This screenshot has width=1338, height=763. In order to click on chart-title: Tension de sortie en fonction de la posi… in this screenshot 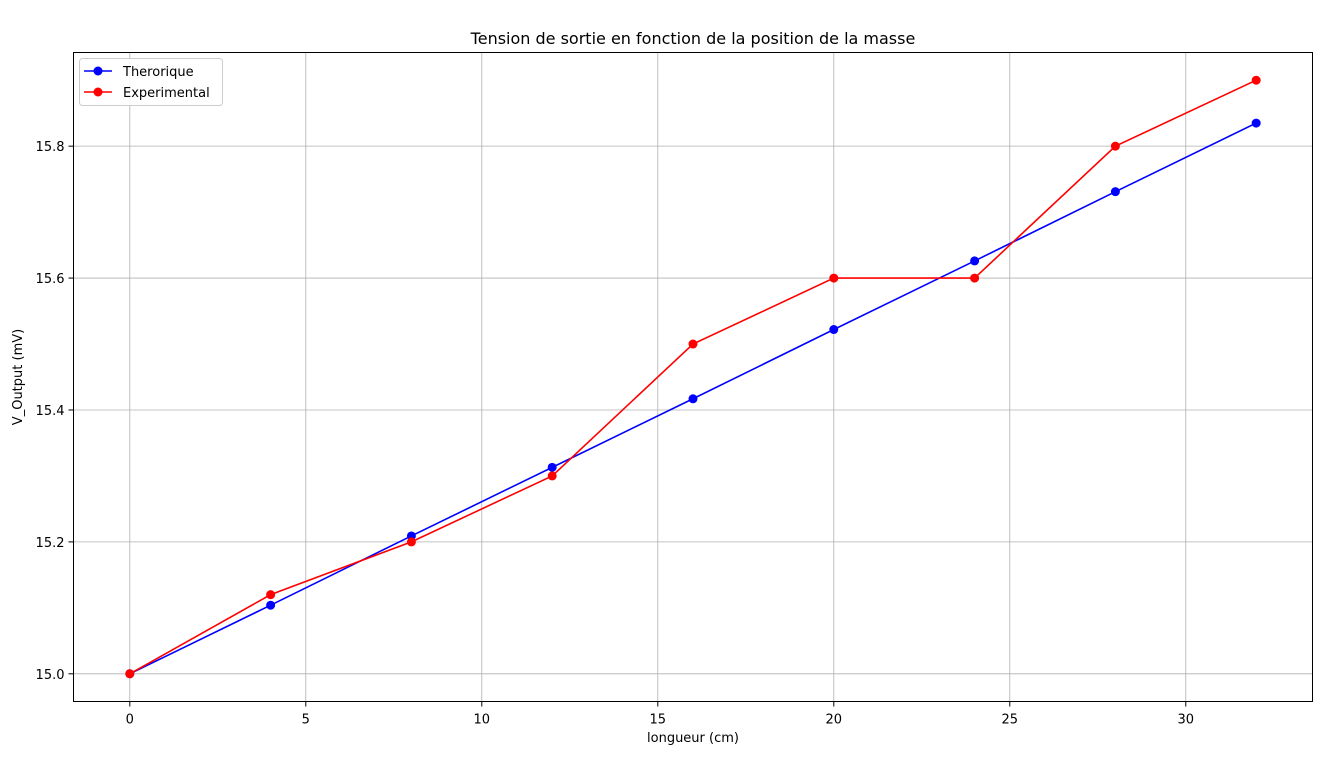, I will do `click(693, 38)`.